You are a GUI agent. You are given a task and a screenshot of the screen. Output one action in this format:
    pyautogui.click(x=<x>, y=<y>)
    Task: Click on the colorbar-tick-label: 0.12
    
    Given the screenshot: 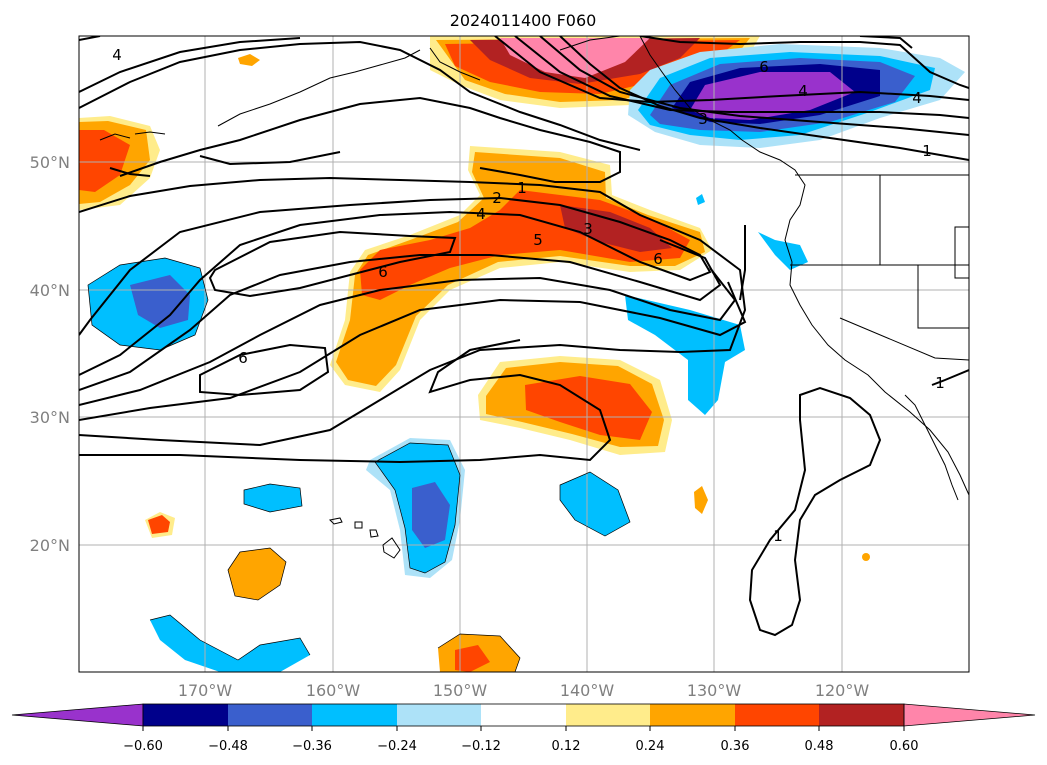 What is the action you would take?
    pyautogui.click(x=566, y=746)
    